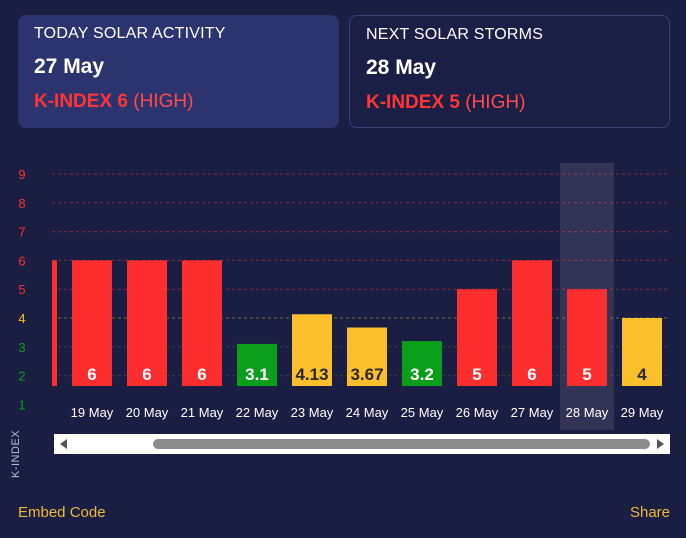 Image resolution: width=686 pixels, height=538 pixels. I want to click on y-tick-label: 2, so click(21, 376).